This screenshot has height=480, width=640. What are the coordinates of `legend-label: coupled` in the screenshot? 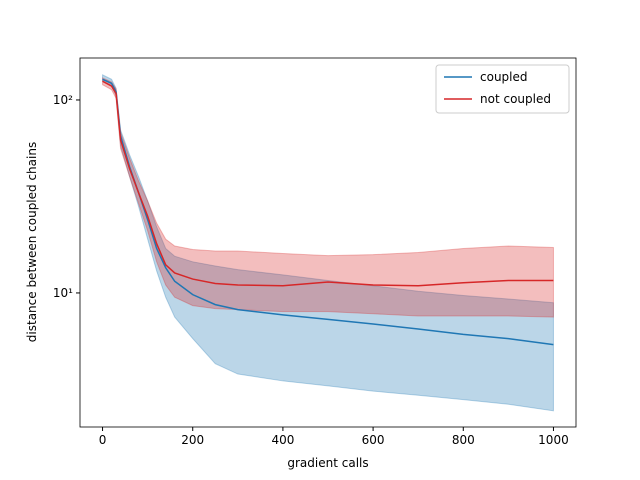 It's located at (504, 77).